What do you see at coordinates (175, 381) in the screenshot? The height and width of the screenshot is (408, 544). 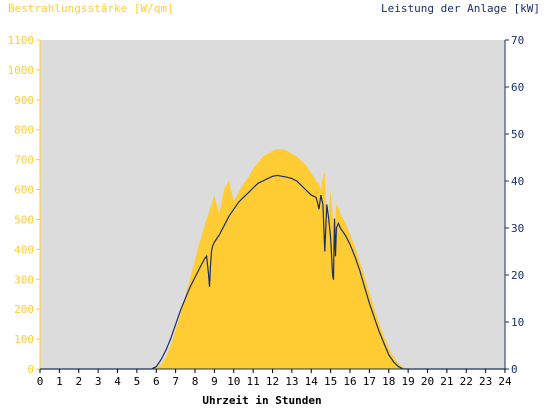 I see `x-tick-label: 7` at bounding box center [175, 381].